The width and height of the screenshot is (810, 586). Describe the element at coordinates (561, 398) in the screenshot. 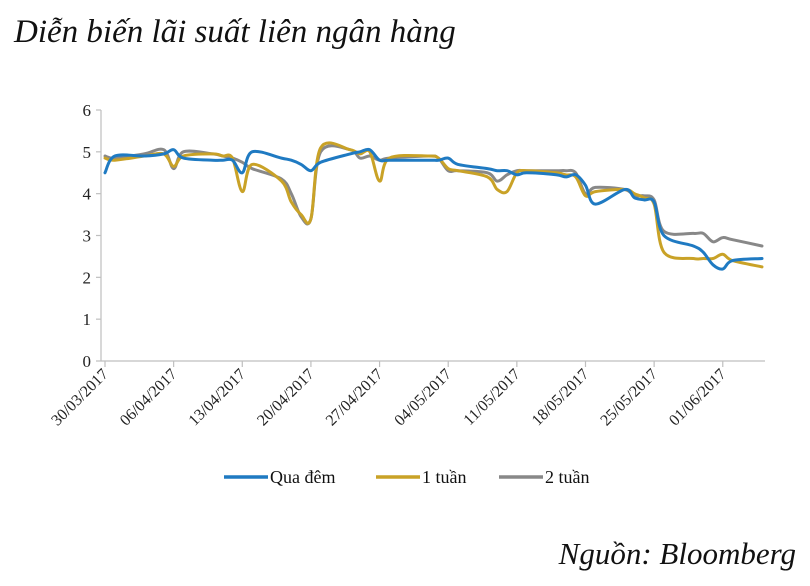

I see `x-tick-label: 18/05/2017` at that location.